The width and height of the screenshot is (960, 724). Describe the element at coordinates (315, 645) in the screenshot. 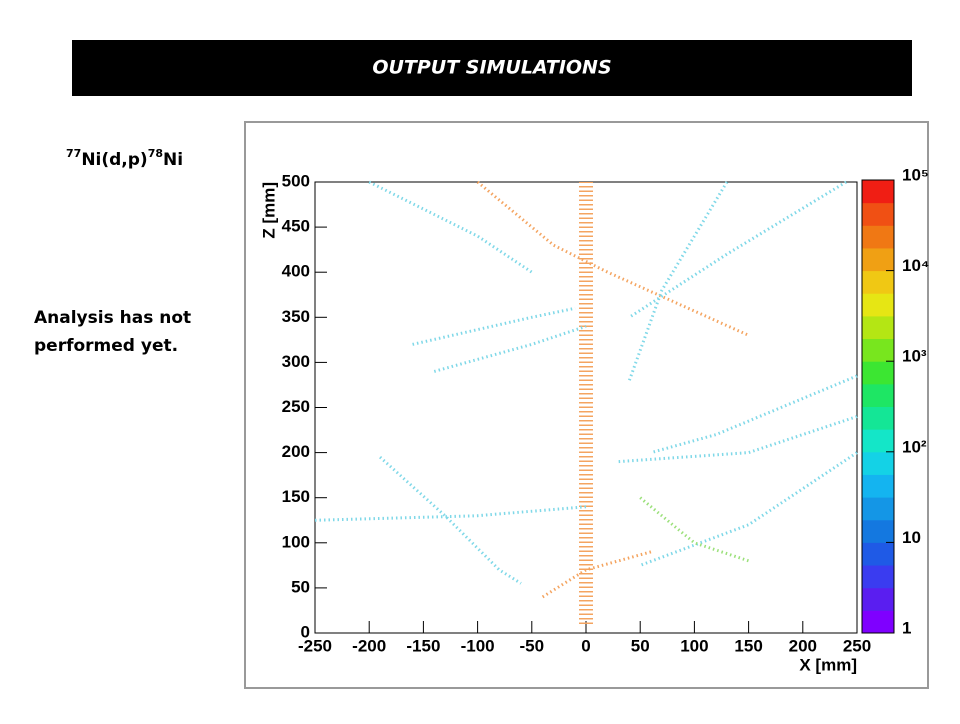

I see `x-tick-label: -250` at that location.